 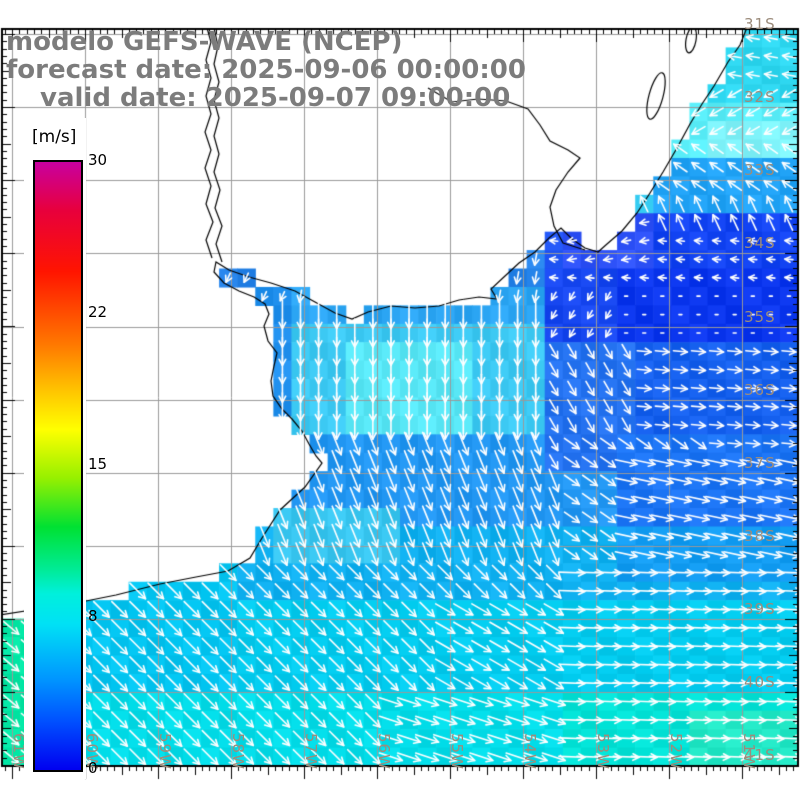 What do you see at coordinates (457, 751) in the screenshot?
I see `lon-label: 55W` at bounding box center [457, 751].